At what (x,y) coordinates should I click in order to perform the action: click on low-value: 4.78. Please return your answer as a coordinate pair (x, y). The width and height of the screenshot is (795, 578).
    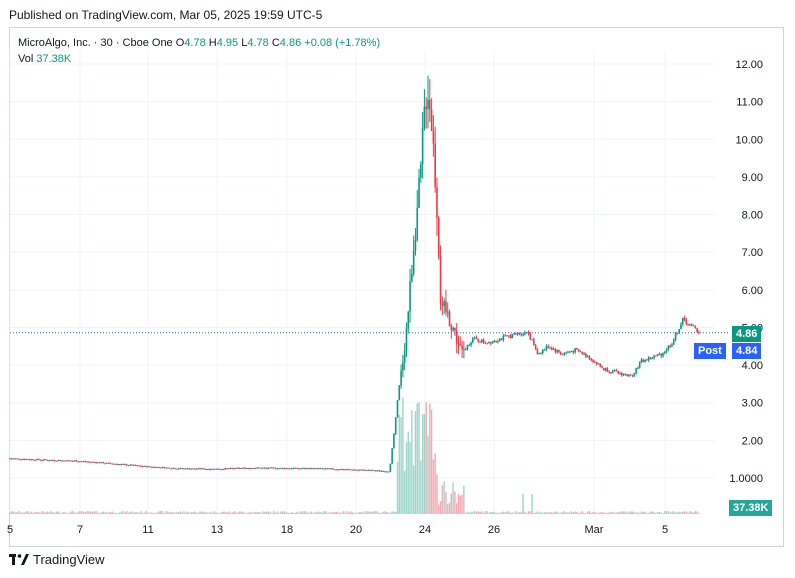
    Looking at the image, I should click on (258, 43).